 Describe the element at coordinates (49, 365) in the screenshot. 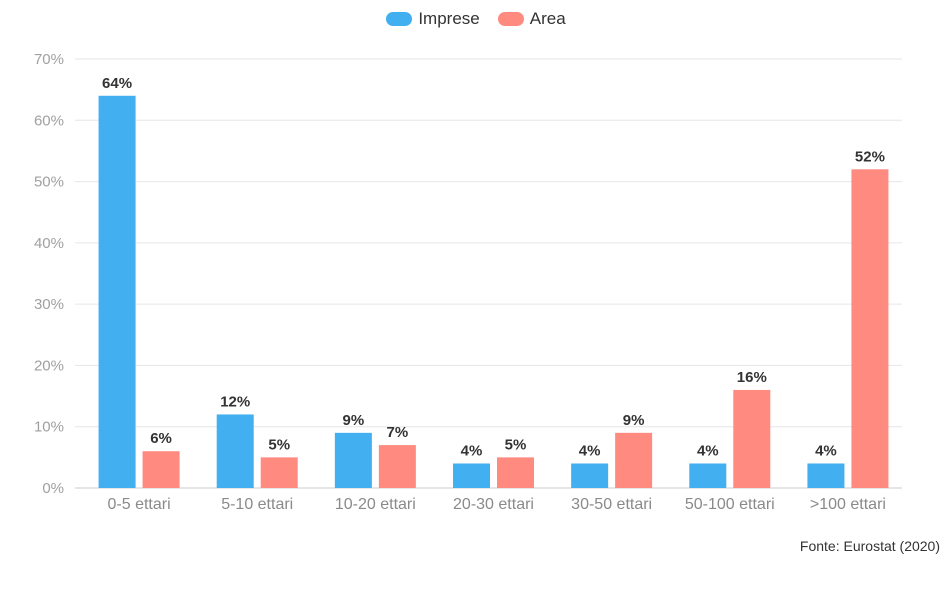

I see `y-tick-label: 20%` at that location.